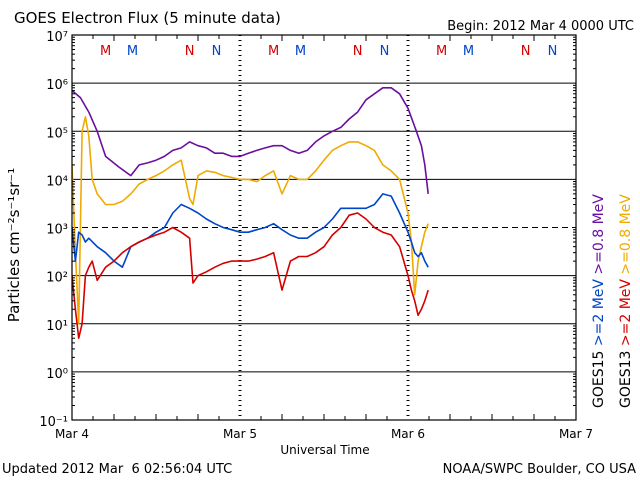 The height and width of the screenshot is (480, 640). I want to click on legend-column: GOES15 >=2 MeV >=0.8 MeV, so click(599, 301).